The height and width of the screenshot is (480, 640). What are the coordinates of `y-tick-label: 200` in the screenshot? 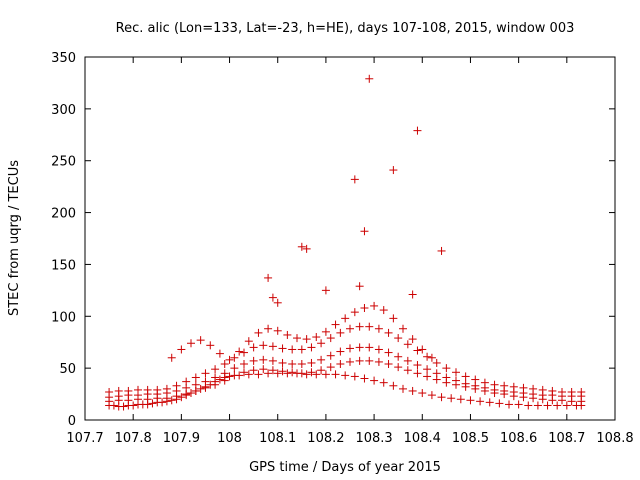 It's located at (63, 214).